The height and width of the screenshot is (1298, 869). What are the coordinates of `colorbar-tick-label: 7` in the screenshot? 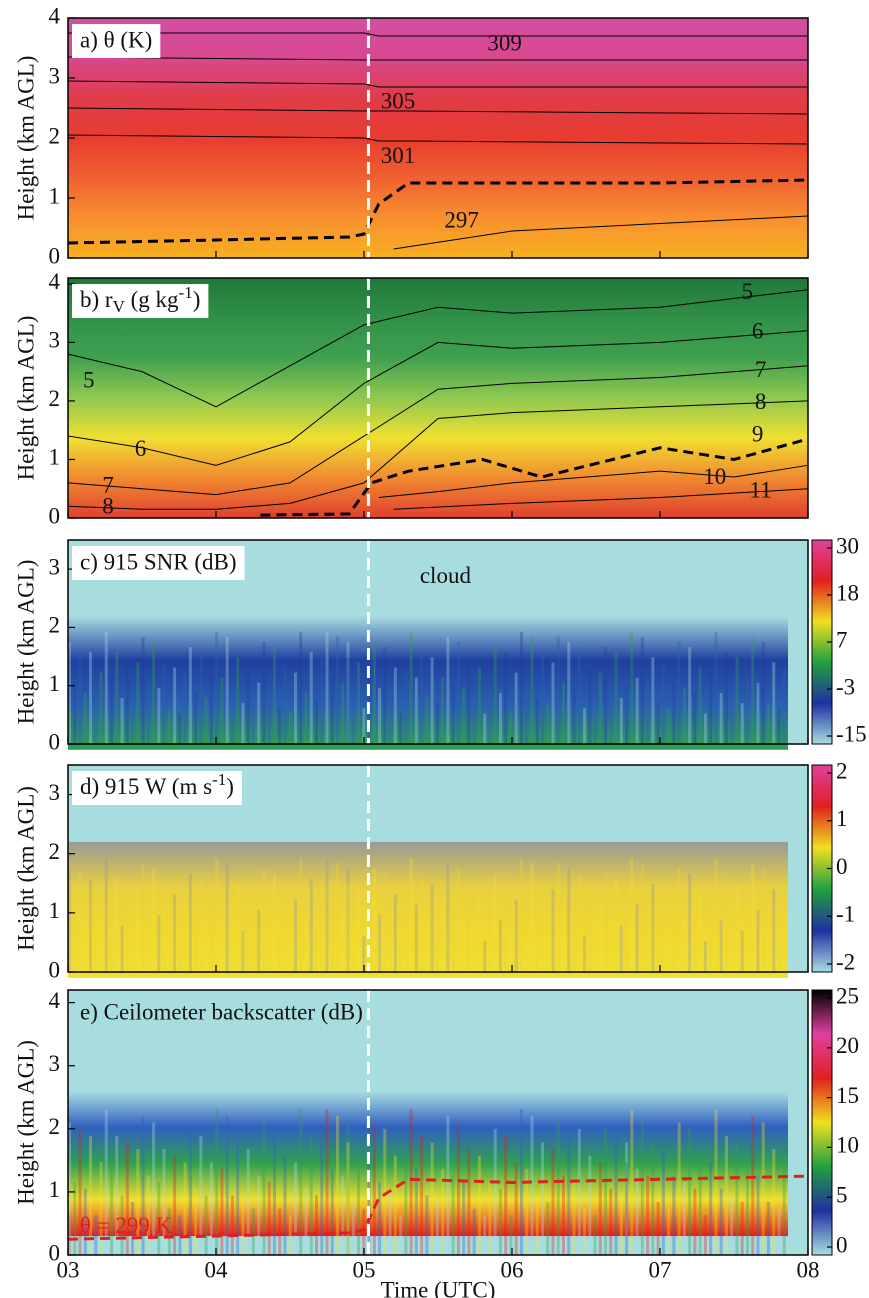 It's located at (842, 639).